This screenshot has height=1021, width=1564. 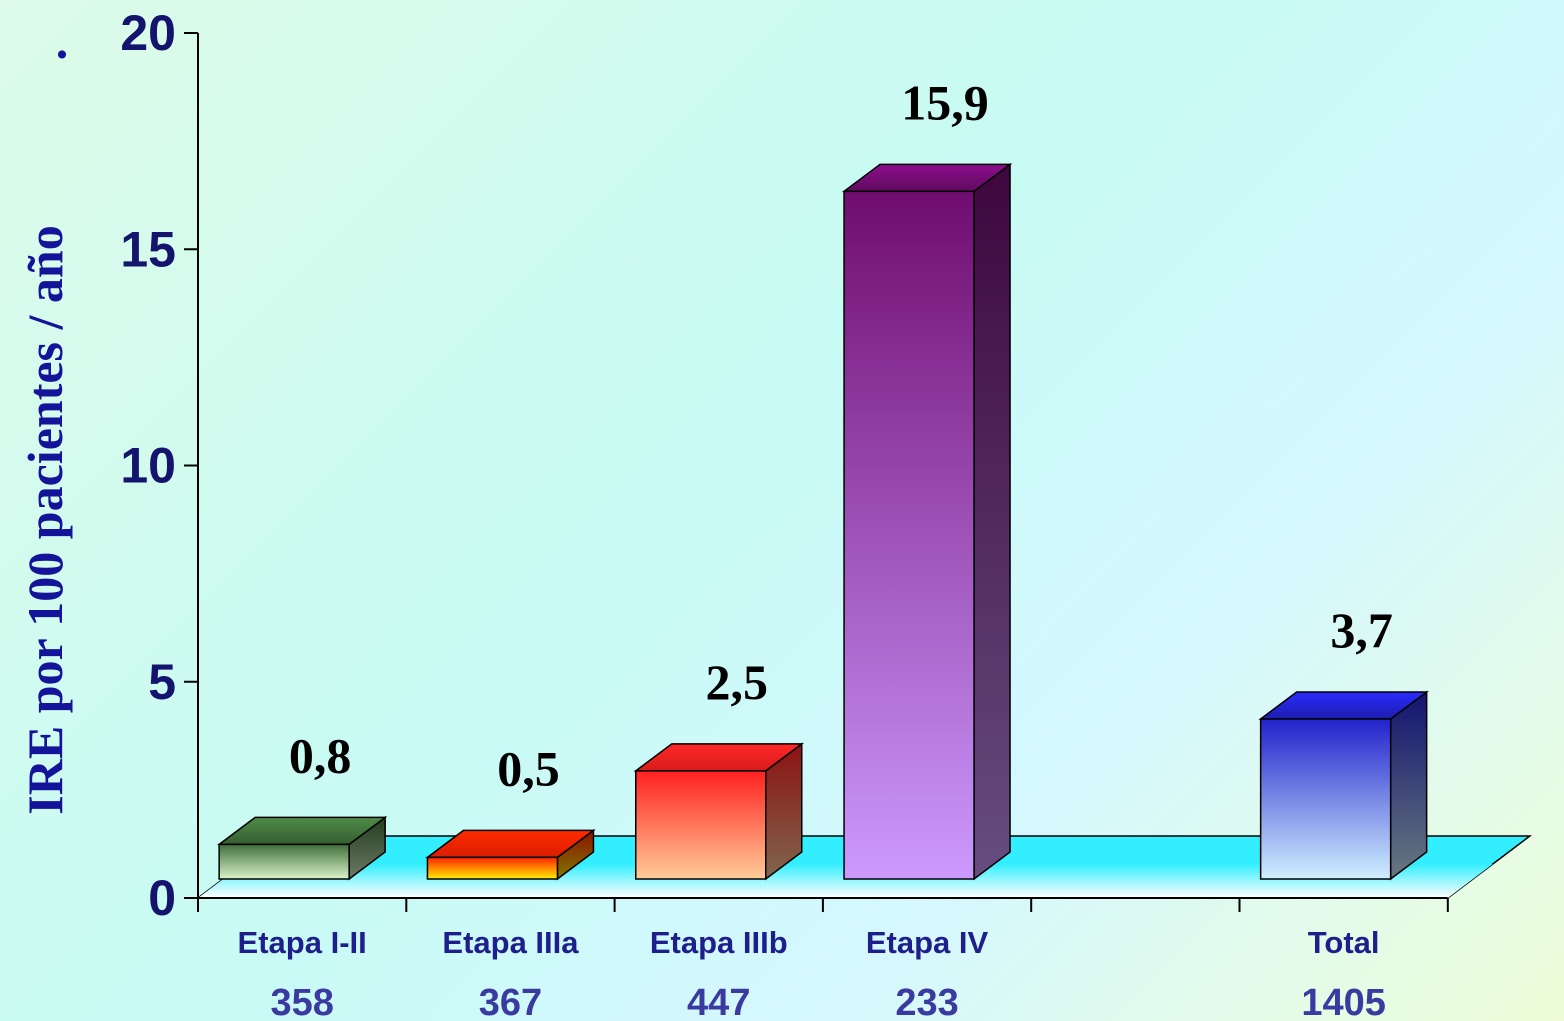 I want to click on bar-value-label: 0,8, so click(x=320, y=755).